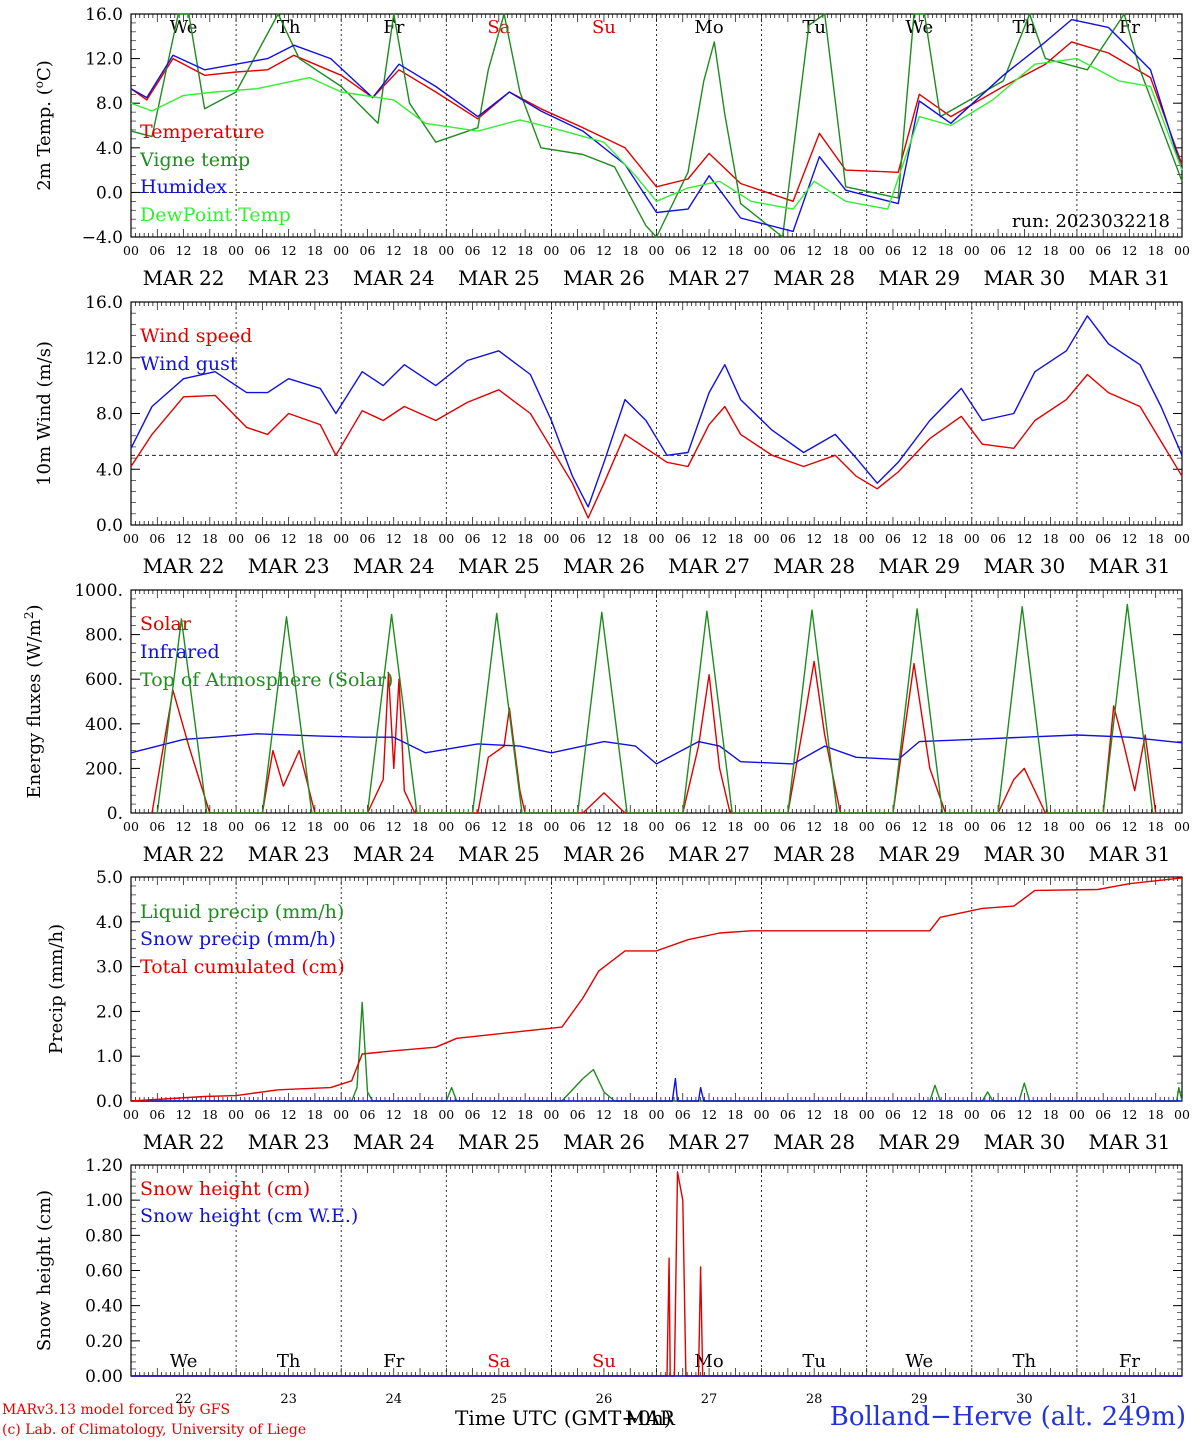 The height and width of the screenshot is (1440, 1194). What do you see at coordinates (183, 187) in the screenshot?
I see `legend-entry: Humidex` at bounding box center [183, 187].